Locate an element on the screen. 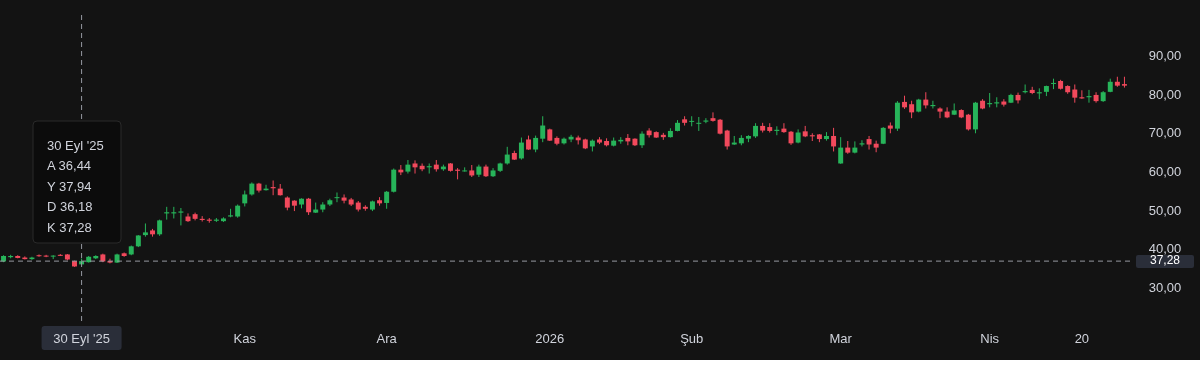 Image resolution: width=1200 pixels, height=367 pixels. x-tick-label: Kas is located at coordinates (245, 338).